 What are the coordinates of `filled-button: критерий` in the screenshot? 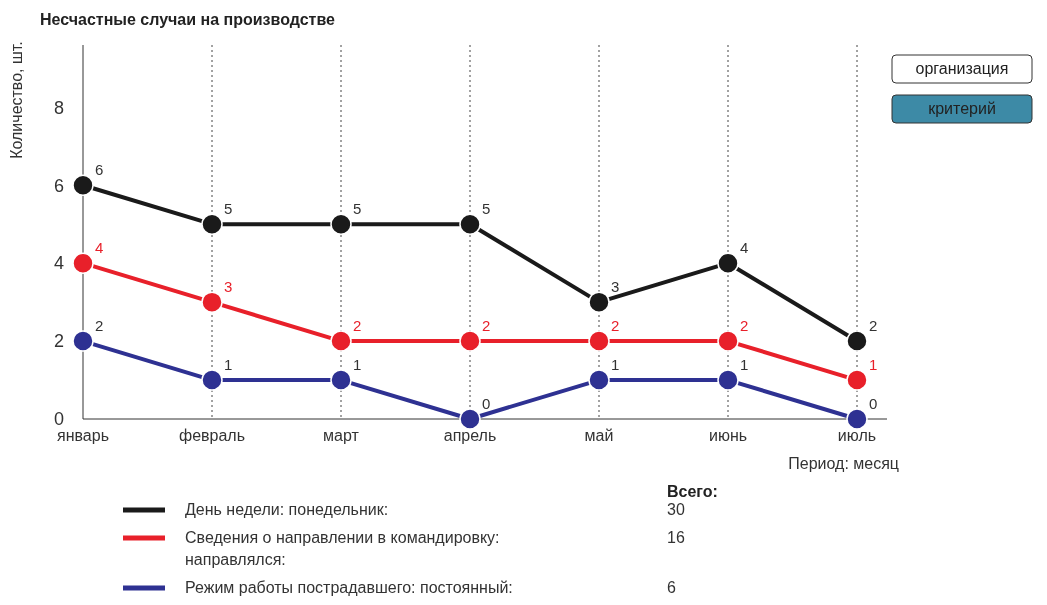 It's located at (962, 109).